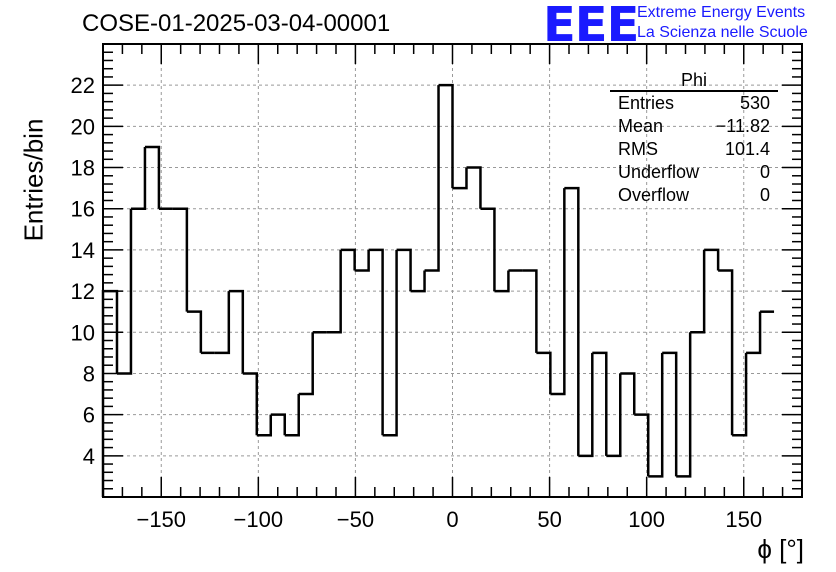  I want to click on y-tick-label: 22, so click(83, 85).